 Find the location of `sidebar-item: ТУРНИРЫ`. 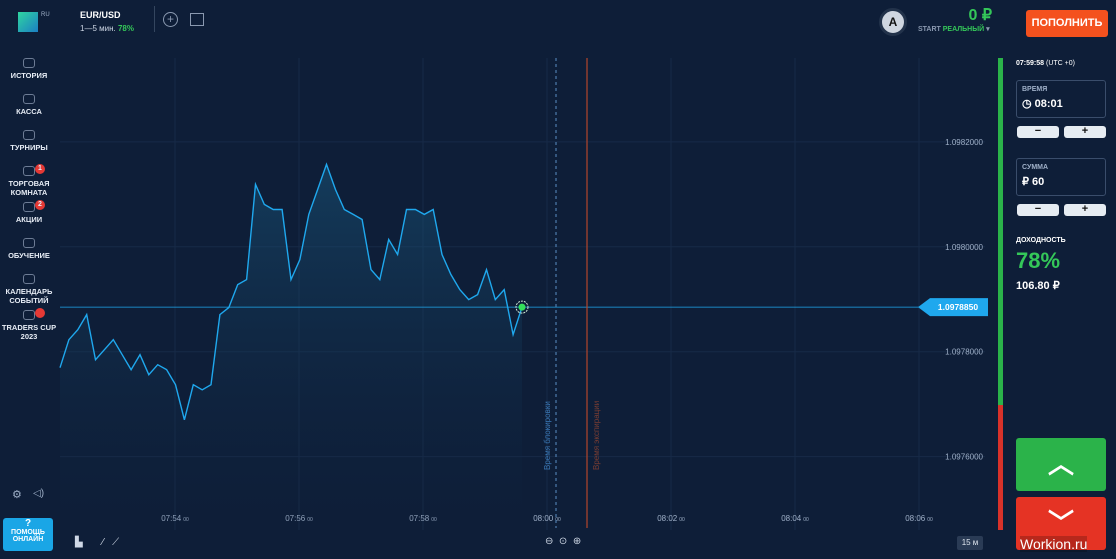

sidebar-item: ТУРНИРЫ is located at coordinates (29, 142).